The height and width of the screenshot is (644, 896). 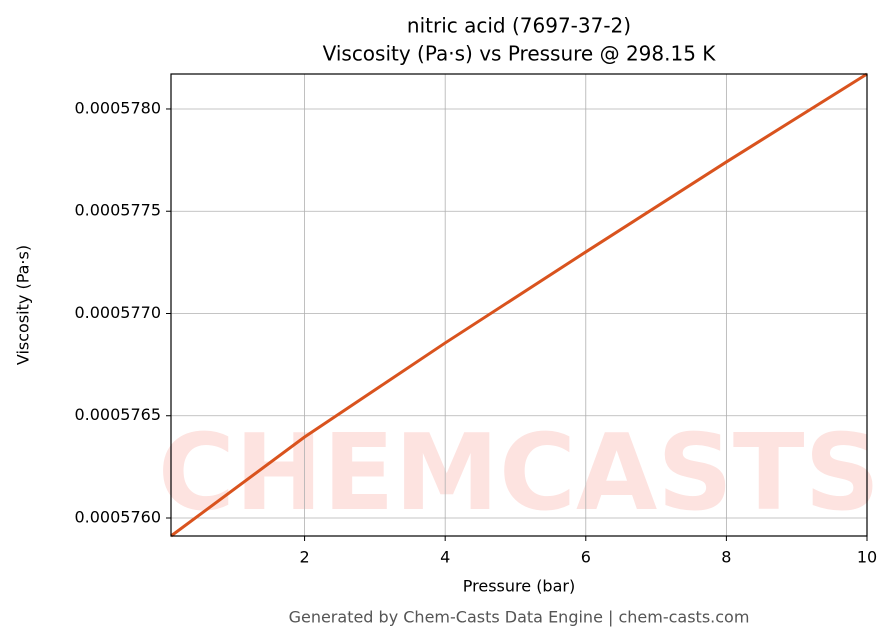 What do you see at coordinates (23, 305) in the screenshot?
I see `y-axis-label: Viscosity (Pa·s)` at bounding box center [23, 305].